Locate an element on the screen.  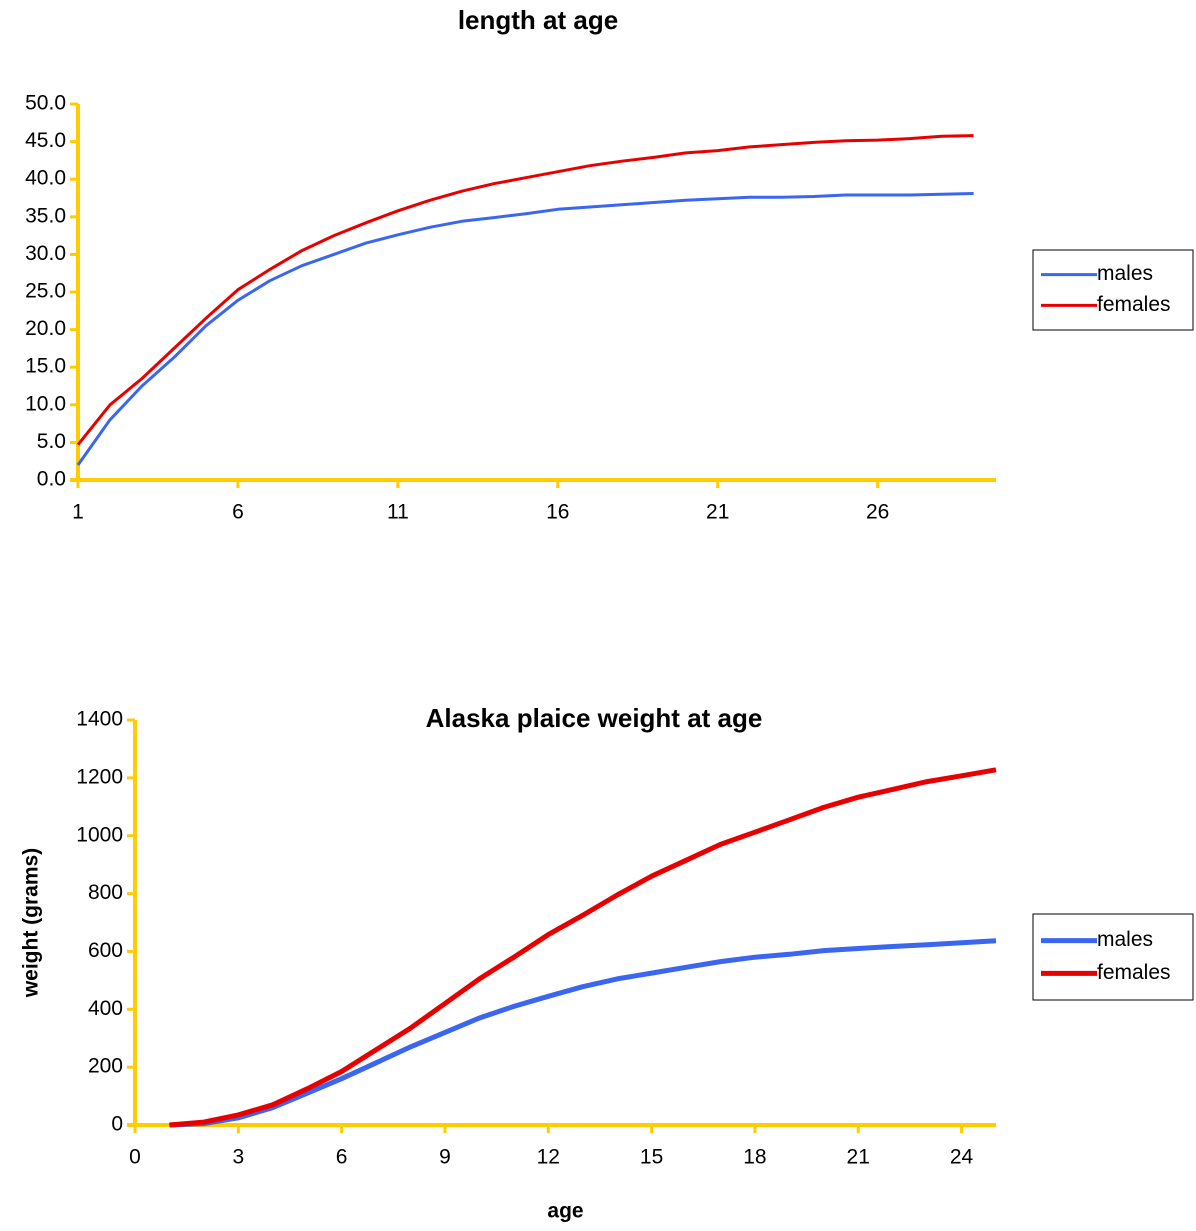
y-tick-label: 0 is located at coordinates (117, 1124).